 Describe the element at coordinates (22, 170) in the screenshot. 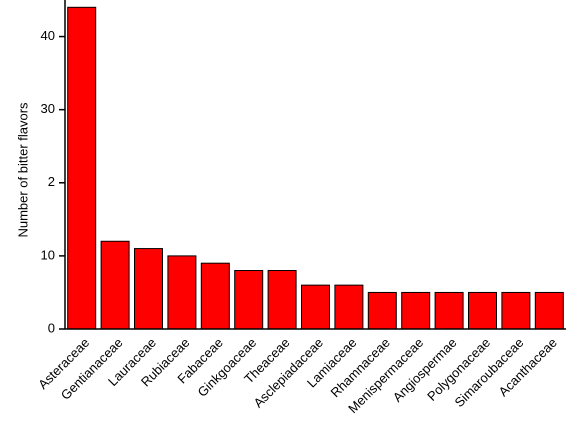

I see `y-axis-label: Number of bitter flavors` at that location.